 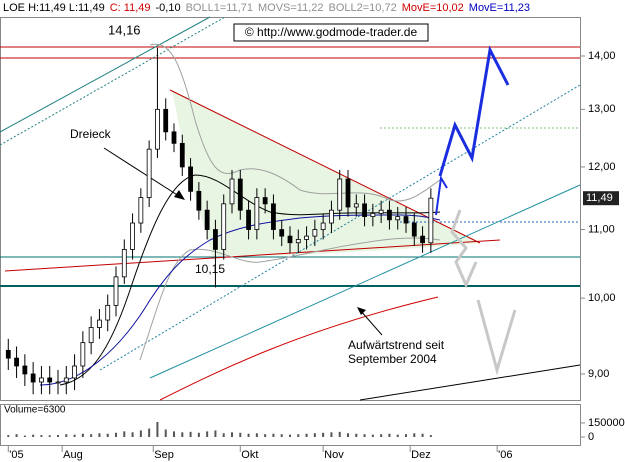 What do you see at coordinates (602, 109) in the screenshot?
I see `y-tick-label: 13,00` at bounding box center [602, 109].